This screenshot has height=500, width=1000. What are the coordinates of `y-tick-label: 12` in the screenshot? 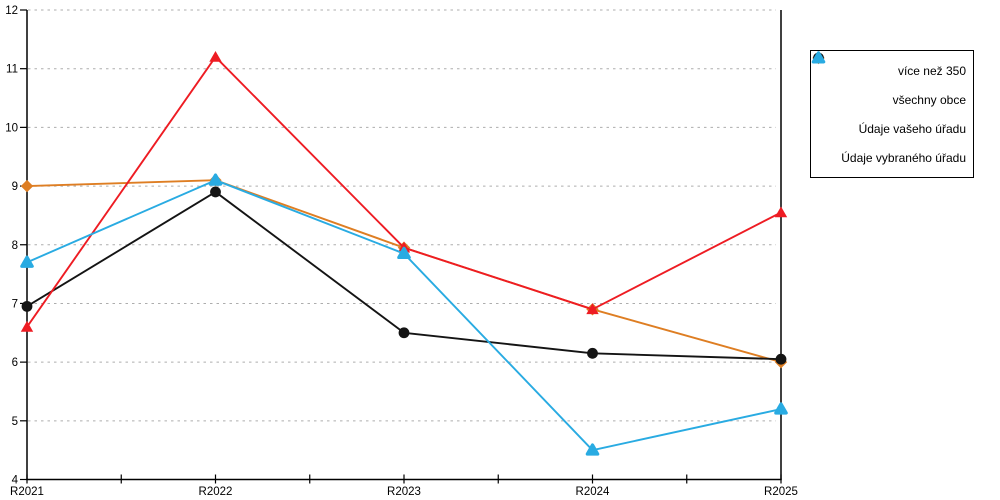 It's located at (11, 11).